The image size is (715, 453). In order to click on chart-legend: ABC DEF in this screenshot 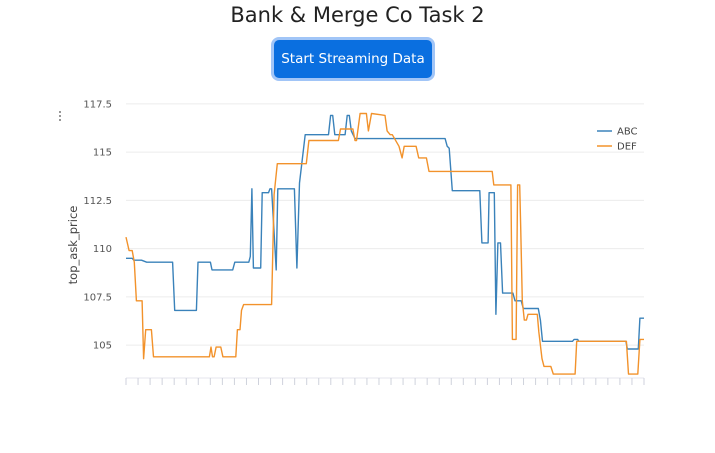, I will do `click(617, 140)`.